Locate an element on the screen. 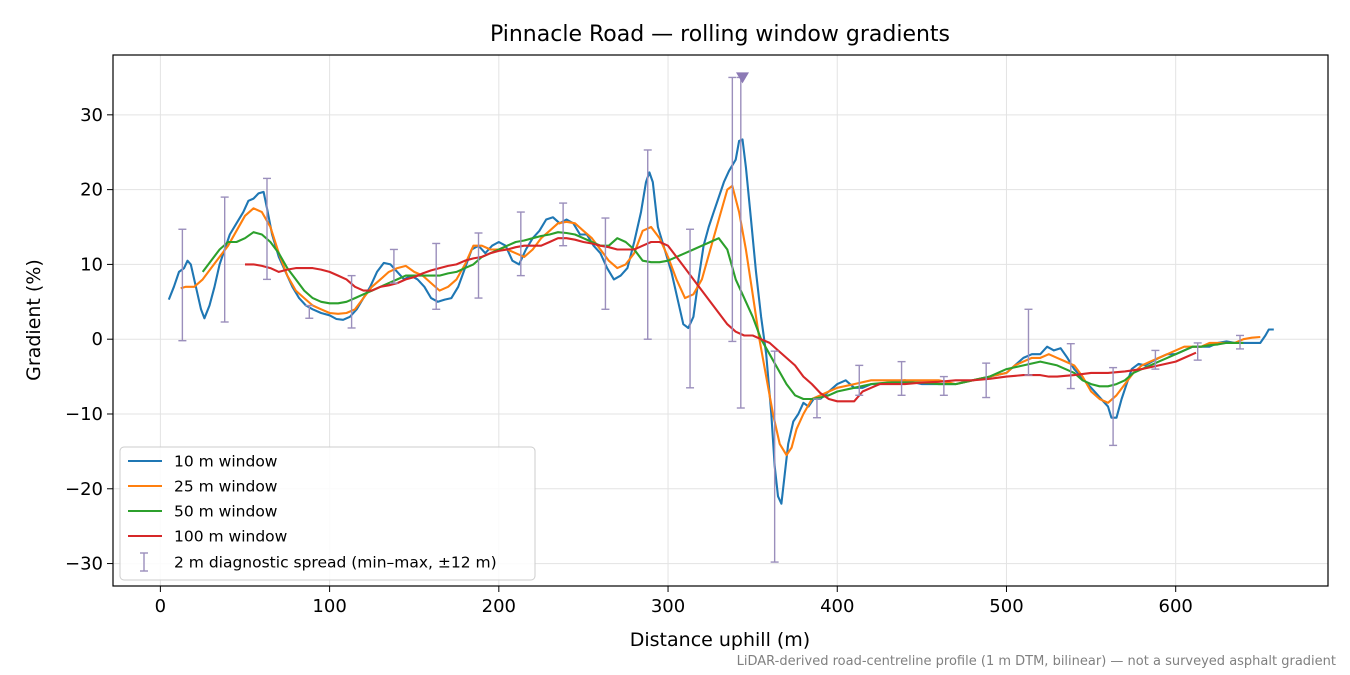 The image size is (1350, 675). legend-label-errorbar: 2 m diagnostic spread (min–max, ±12 m) is located at coordinates (335, 563).